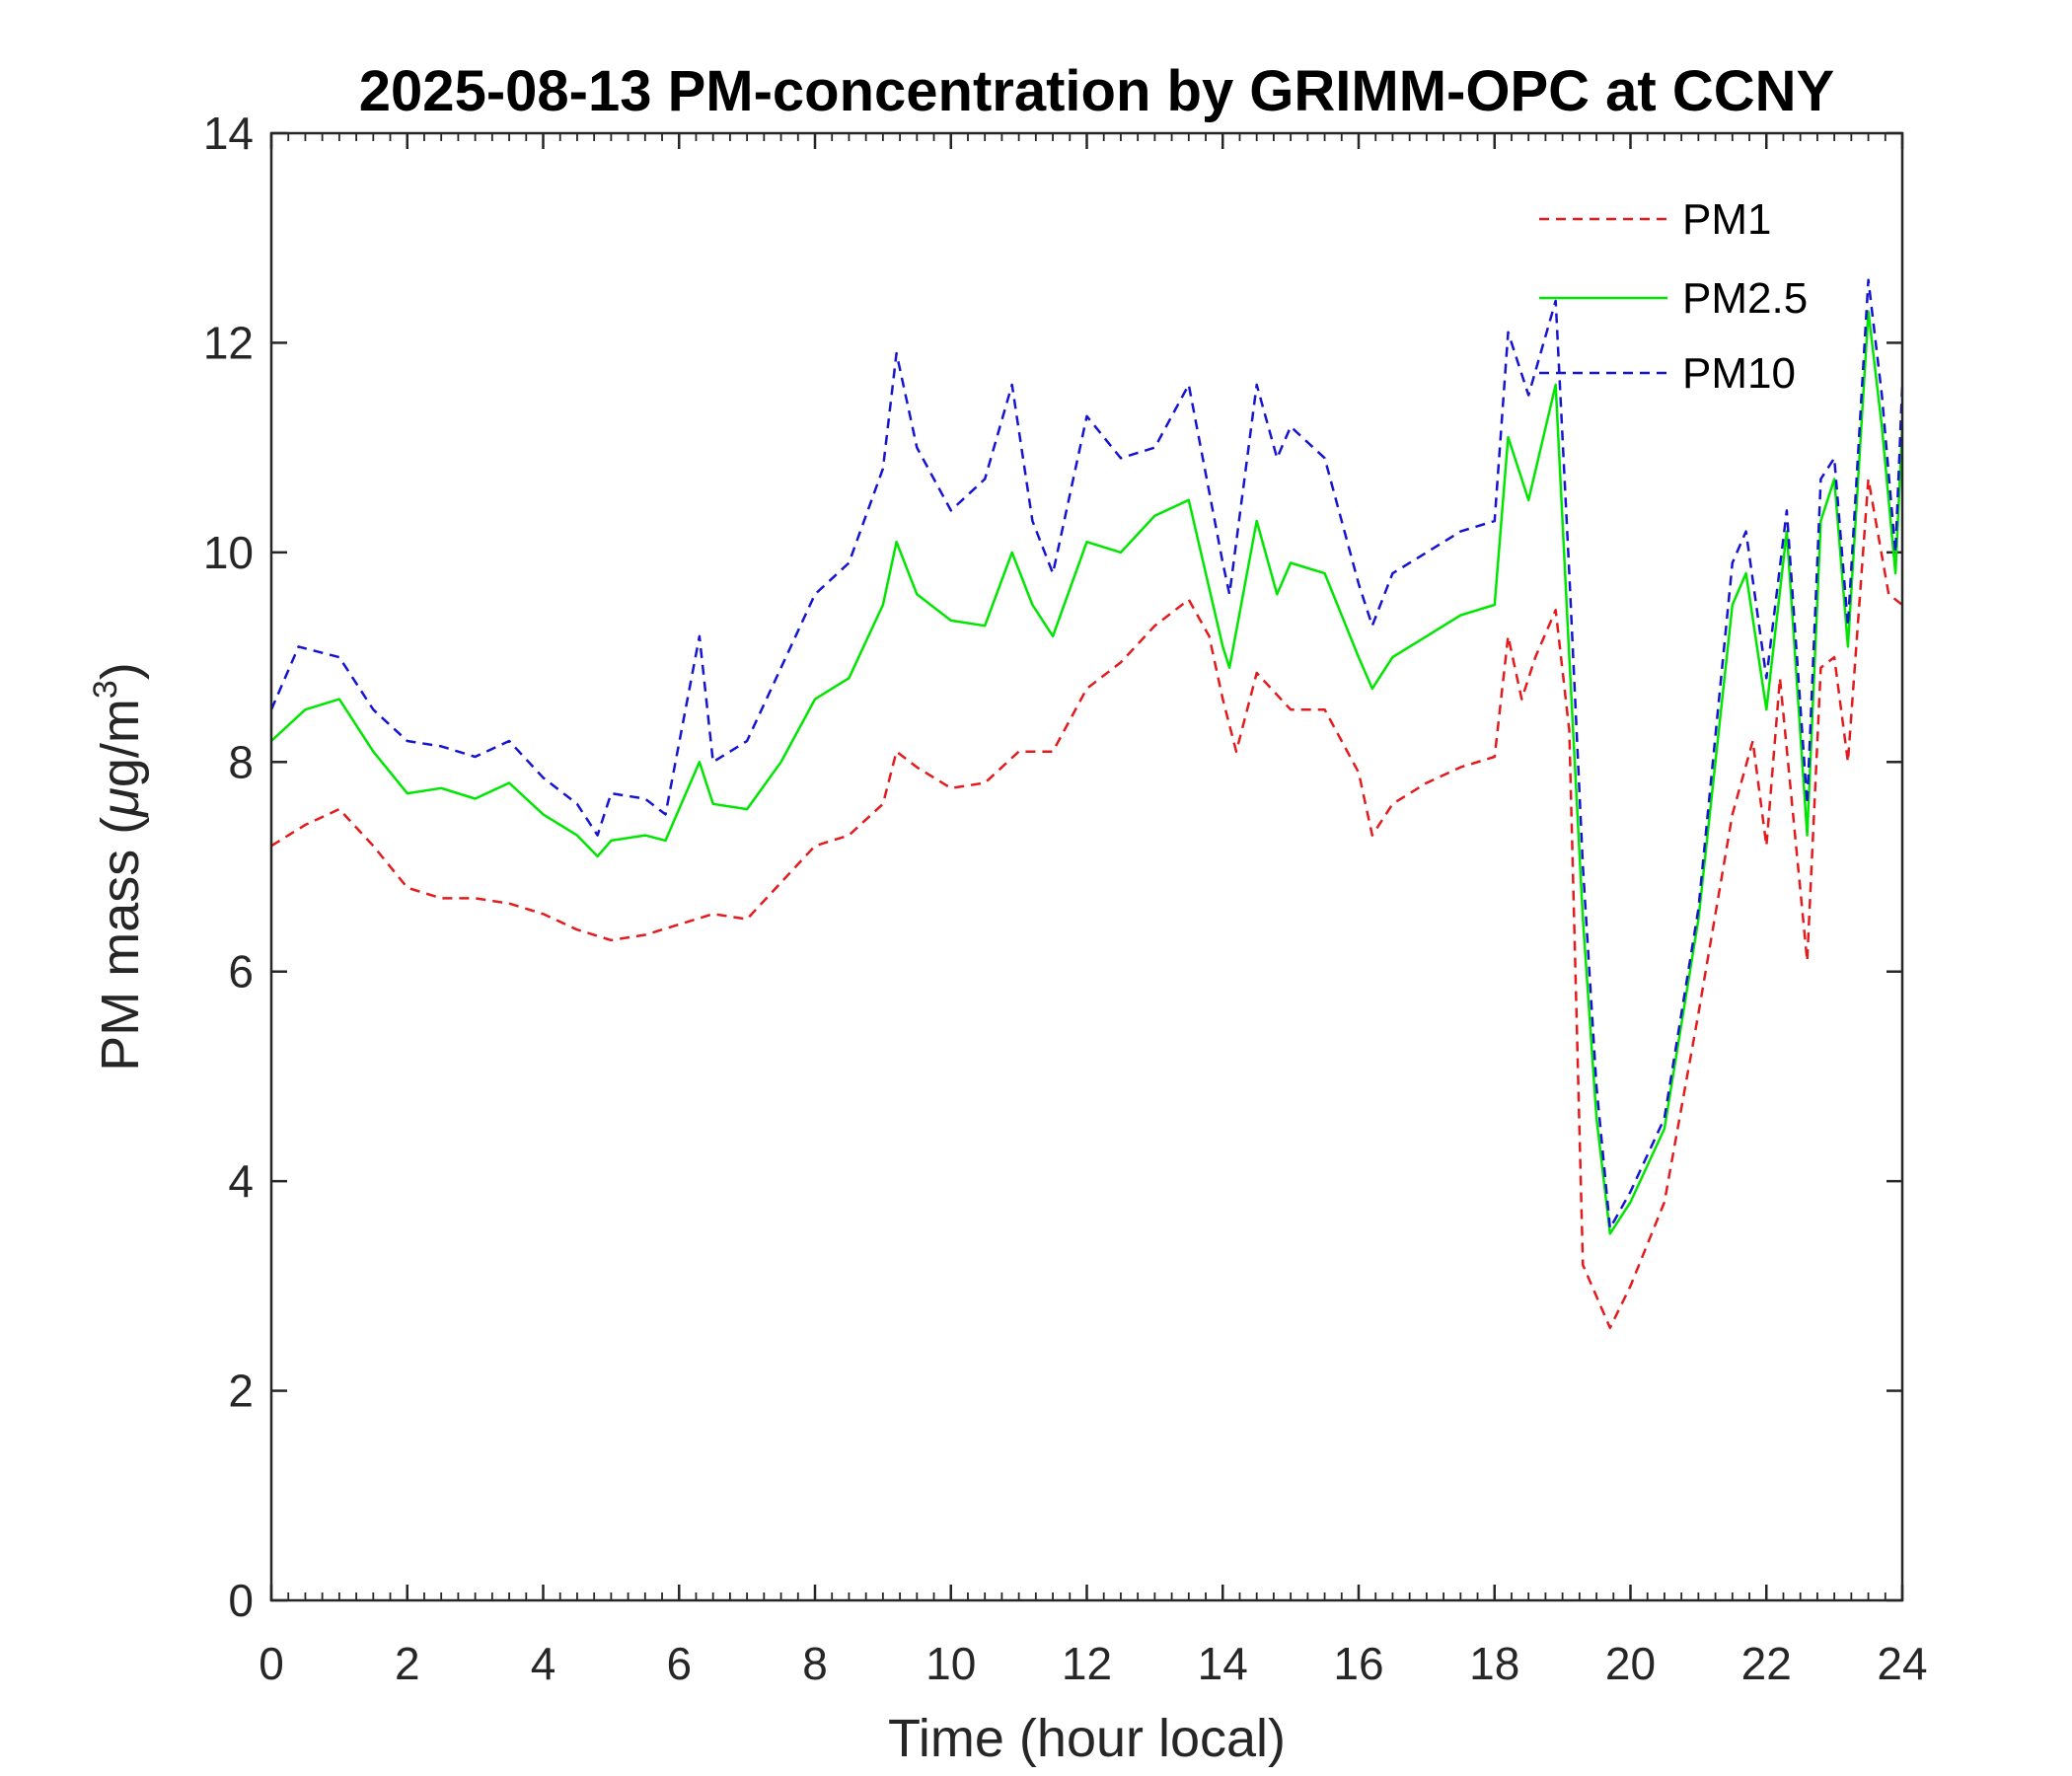 The height and width of the screenshot is (1776, 2072). What do you see at coordinates (121, 944) in the screenshot?
I see `y-axis-label-main: PM mass (` at bounding box center [121, 944].